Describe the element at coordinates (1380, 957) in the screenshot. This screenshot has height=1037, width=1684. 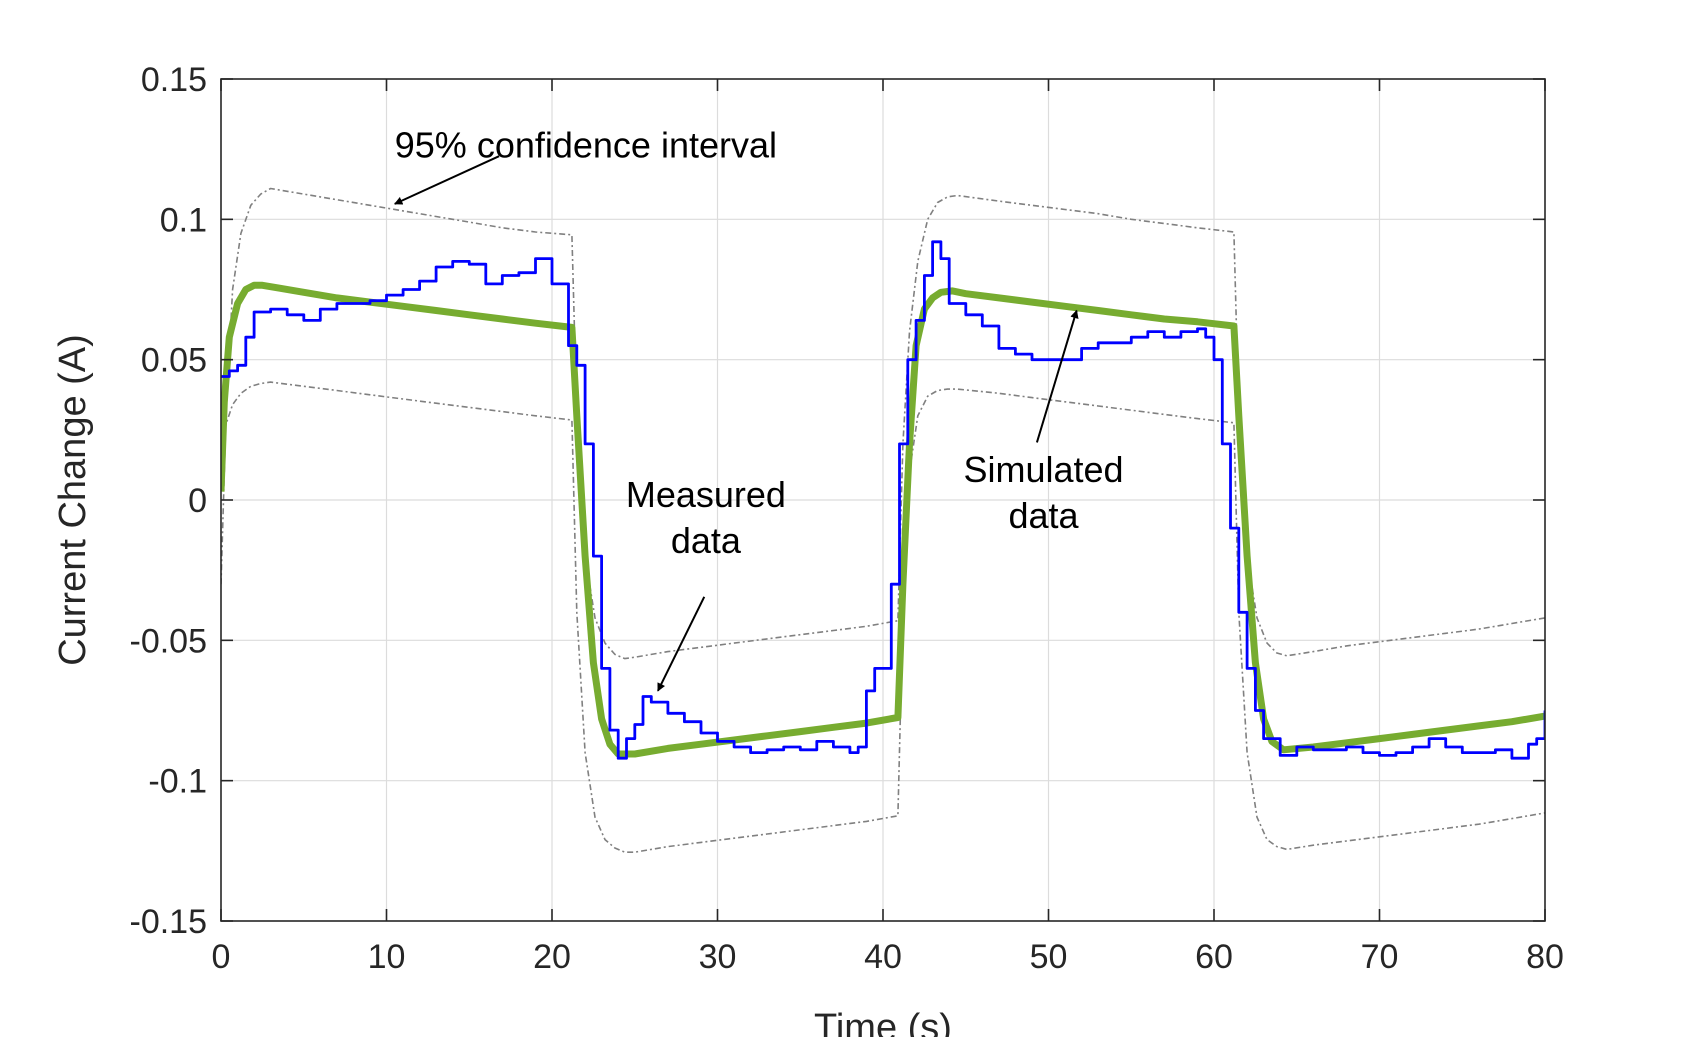
I see `x-tick-label: 70` at that location.